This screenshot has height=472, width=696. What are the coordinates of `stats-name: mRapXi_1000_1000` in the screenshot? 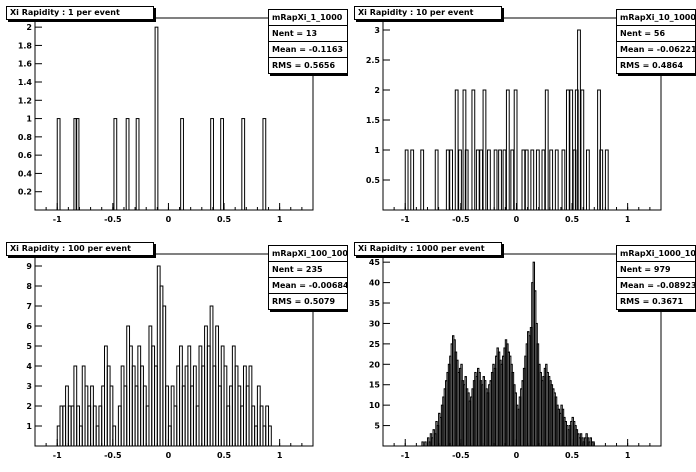 It's located at (656, 254).